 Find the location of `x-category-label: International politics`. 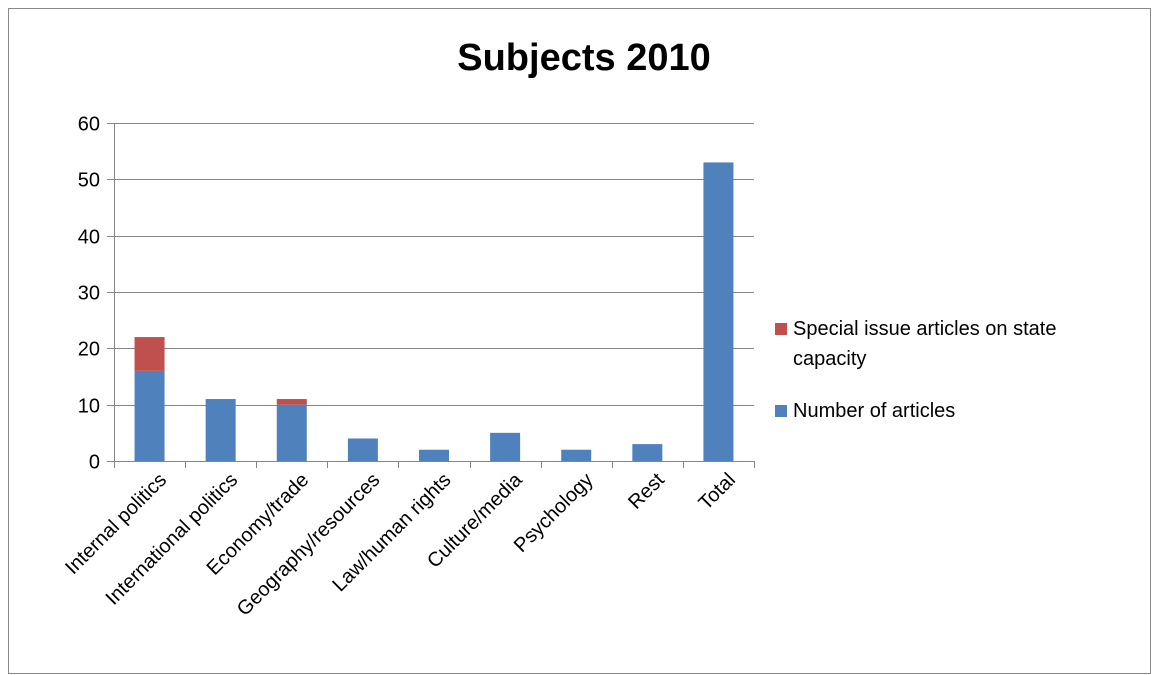

x-category-label: International politics is located at coordinates (172, 539).